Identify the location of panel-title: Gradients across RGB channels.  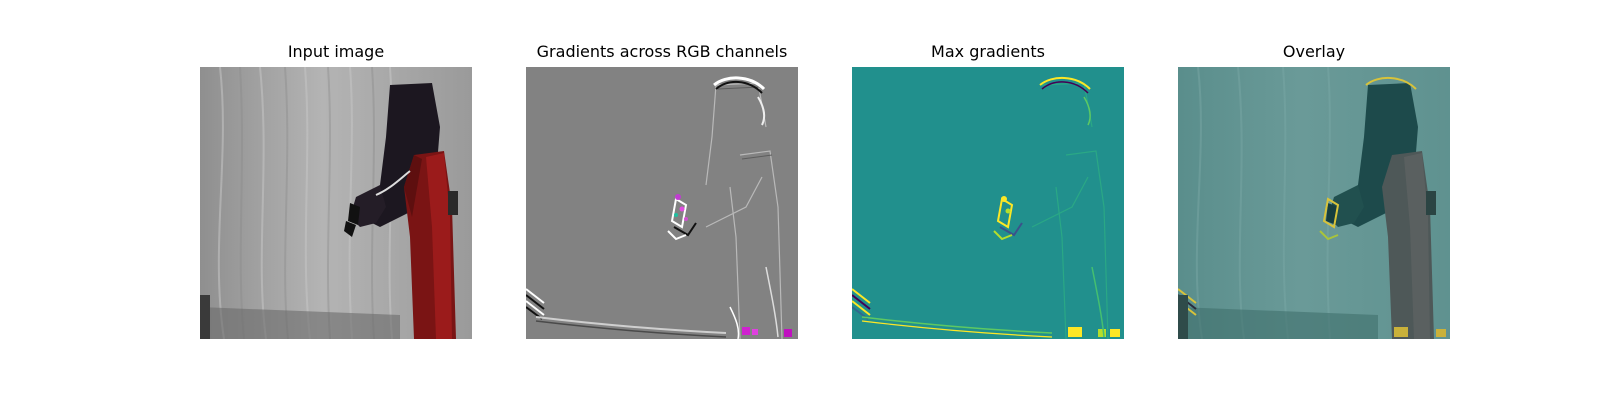
(662, 51).